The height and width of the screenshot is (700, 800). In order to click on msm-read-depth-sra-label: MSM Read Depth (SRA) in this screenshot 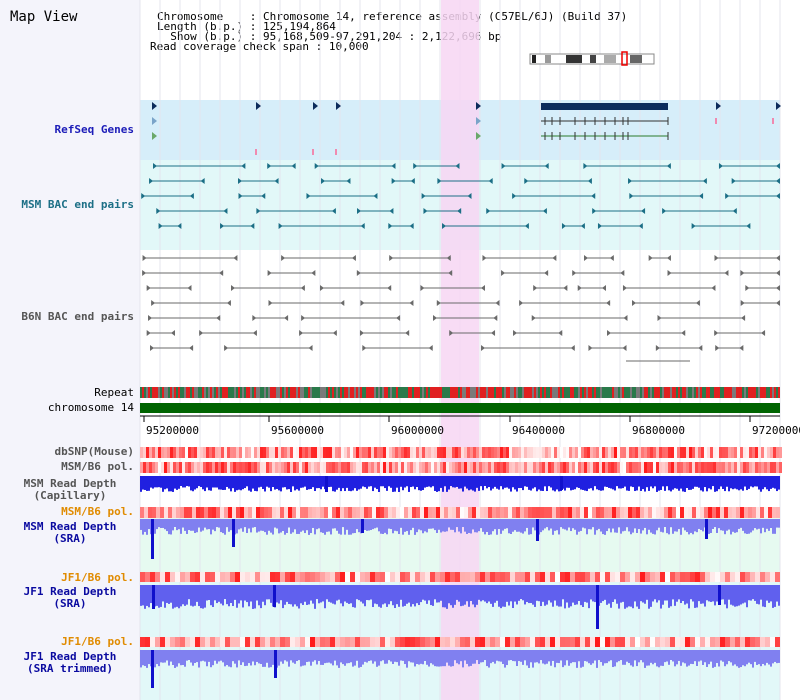, I will do `click(70, 533)`.